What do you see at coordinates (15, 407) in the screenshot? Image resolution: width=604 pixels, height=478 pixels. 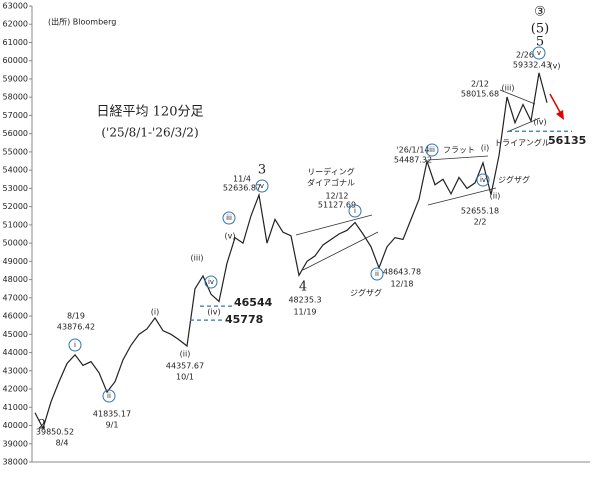 I see `y-tick-label: 41000` at bounding box center [15, 407].